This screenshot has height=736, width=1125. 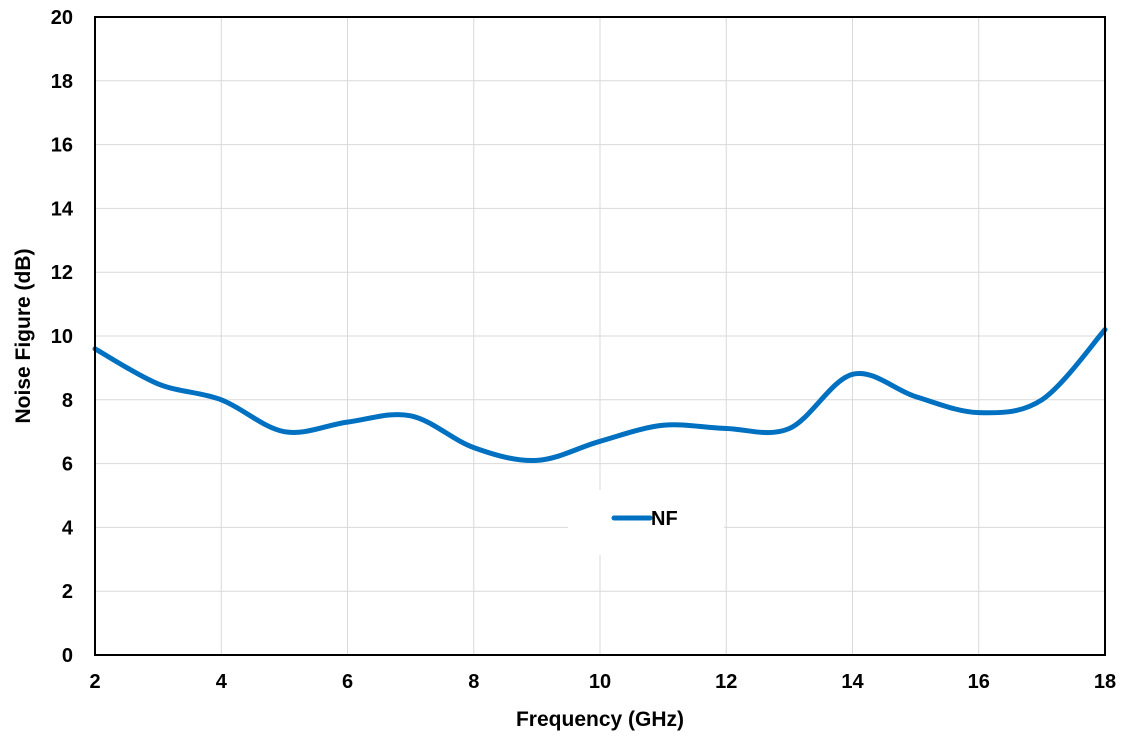 What do you see at coordinates (726, 682) in the screenshot?
I see `x-tick-label: 12` at bounding box center [726, 682].